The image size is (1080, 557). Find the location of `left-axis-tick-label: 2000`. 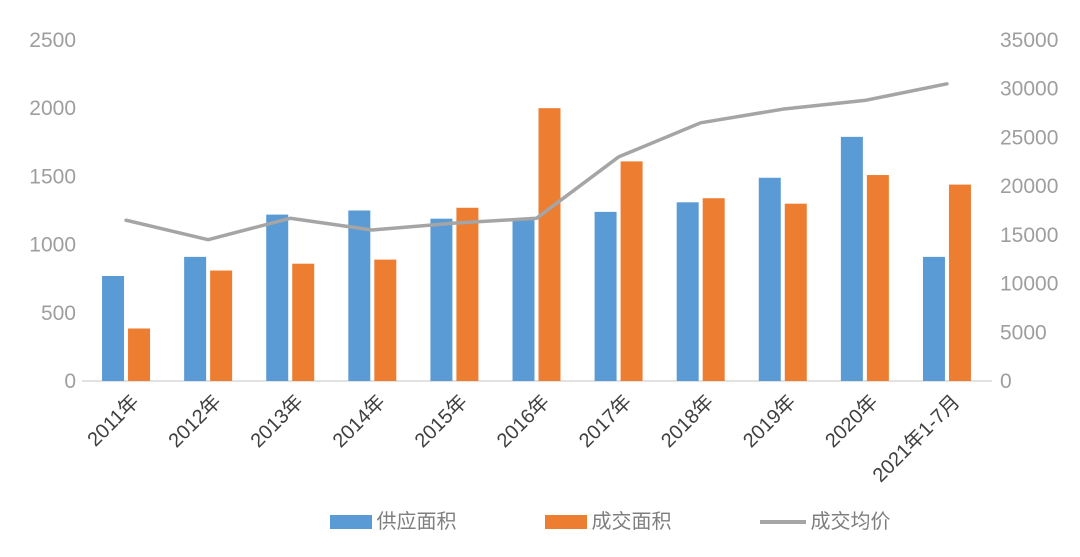

left-axis-tick-label: 2000 is located at coordinates (52, 108).